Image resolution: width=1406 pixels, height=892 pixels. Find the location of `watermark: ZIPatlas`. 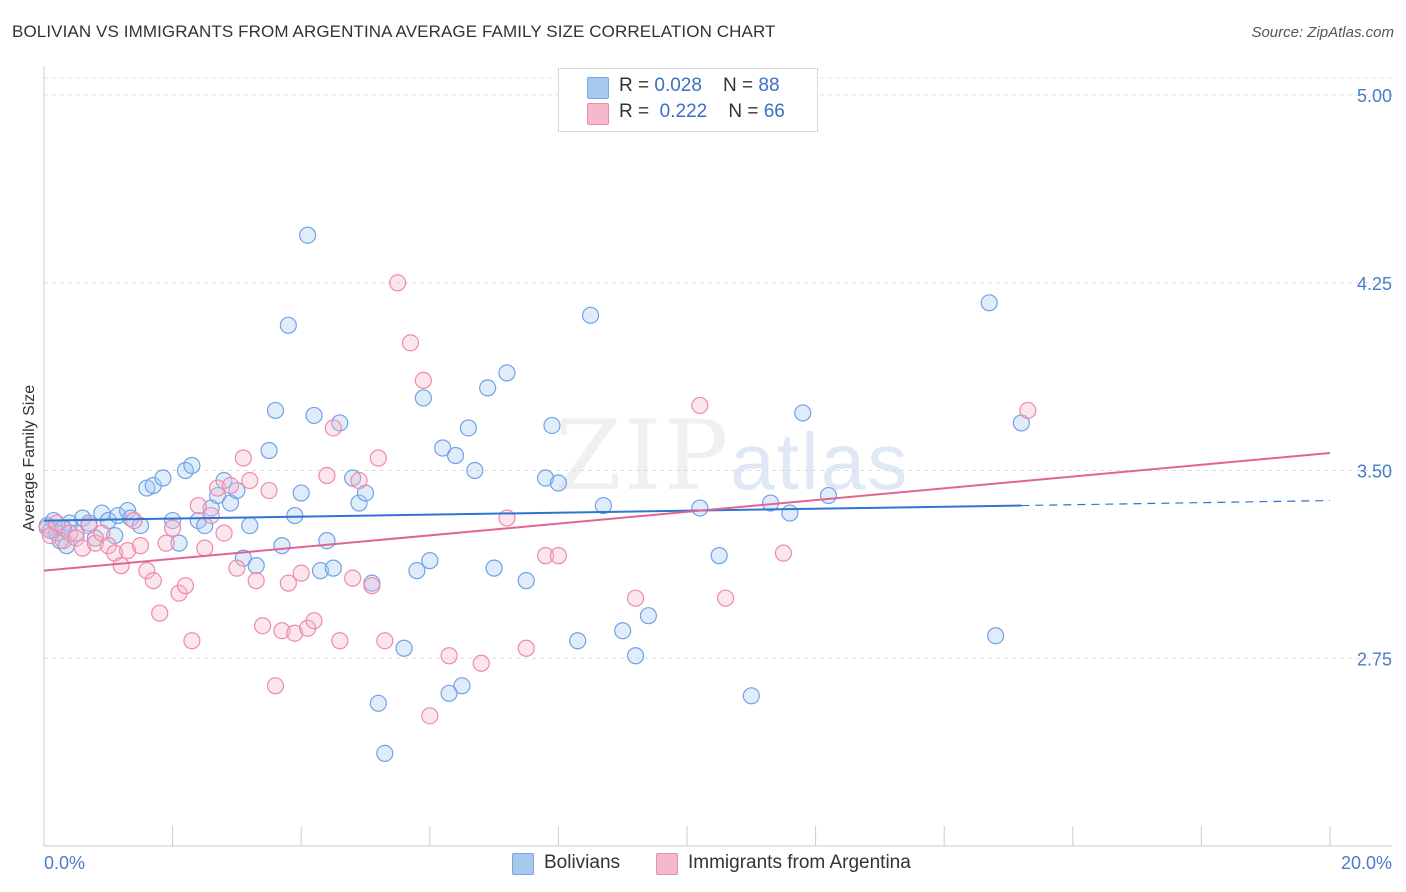

watermark: ZIPatlas is located at coordinates (732, 456).